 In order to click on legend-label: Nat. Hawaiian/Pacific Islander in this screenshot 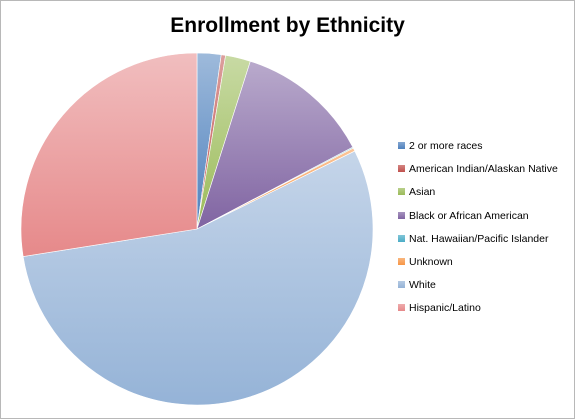, I will do `click(479, 238)`.